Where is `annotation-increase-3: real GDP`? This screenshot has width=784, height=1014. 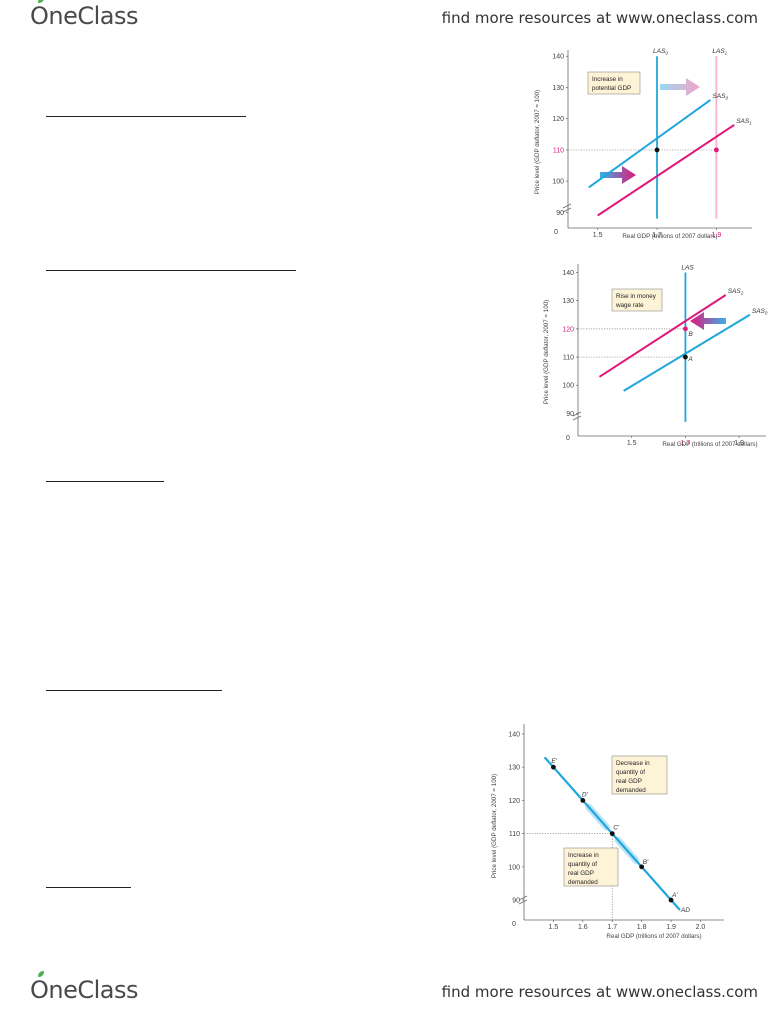
annotation-increase-3: real GDP is located at coordinates (581, 873).